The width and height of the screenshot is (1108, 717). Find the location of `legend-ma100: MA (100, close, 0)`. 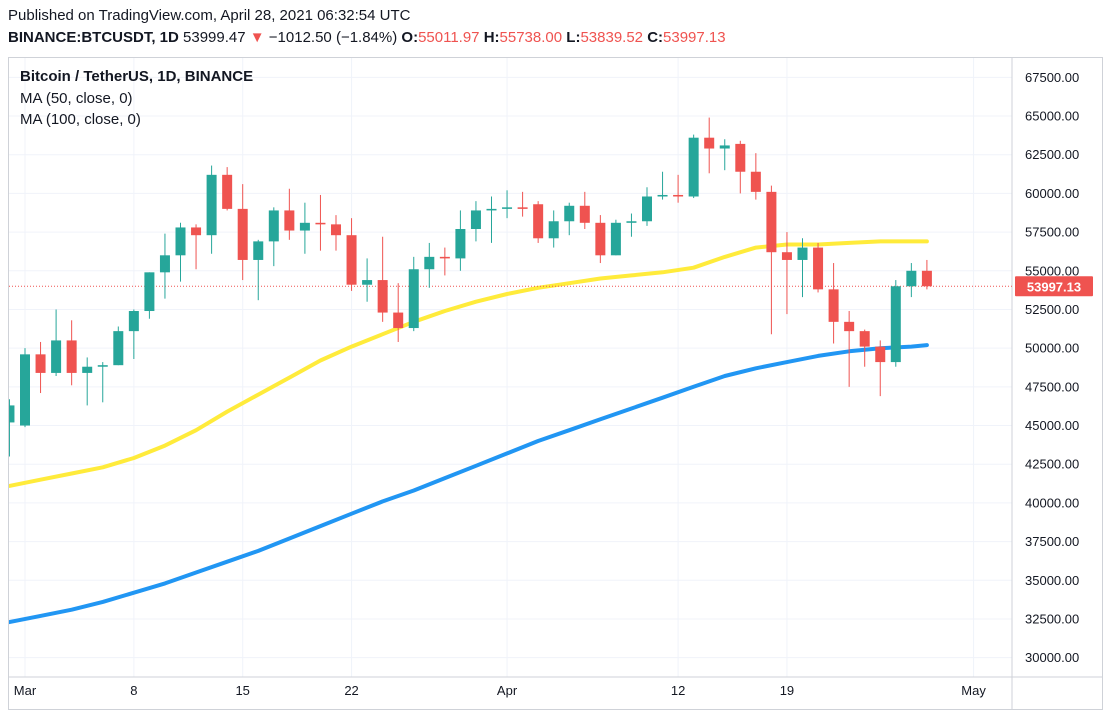

legend-ma100: MA (100, close, 0) is located at coordinates (80, 119).